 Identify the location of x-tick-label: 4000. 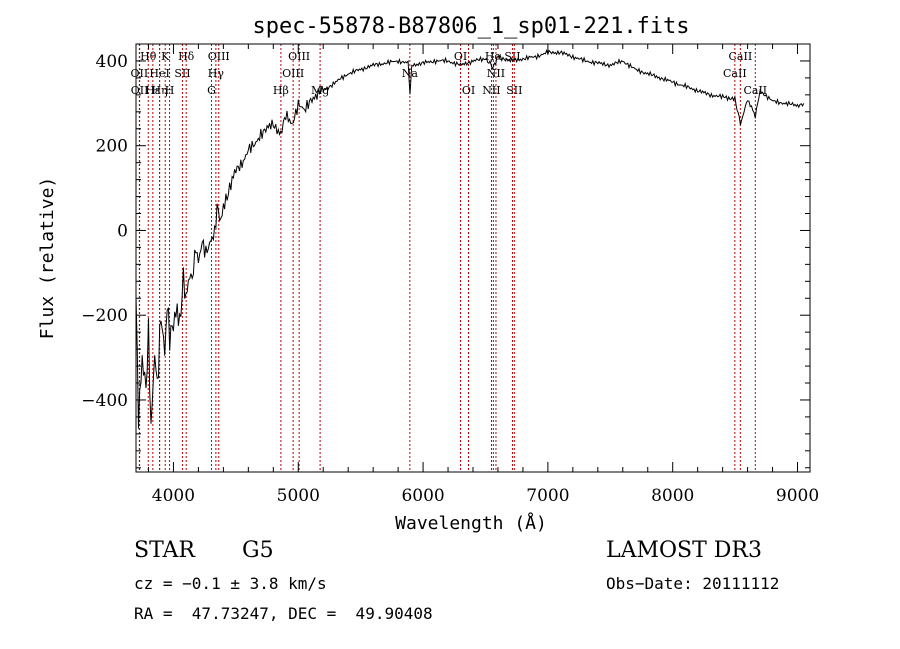
(173, 496).